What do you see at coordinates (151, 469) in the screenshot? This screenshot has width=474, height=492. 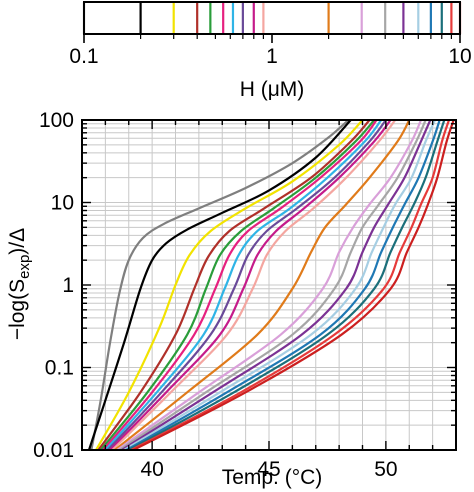 I see `x-tick-label: 40` at bounding box center [151, 469].